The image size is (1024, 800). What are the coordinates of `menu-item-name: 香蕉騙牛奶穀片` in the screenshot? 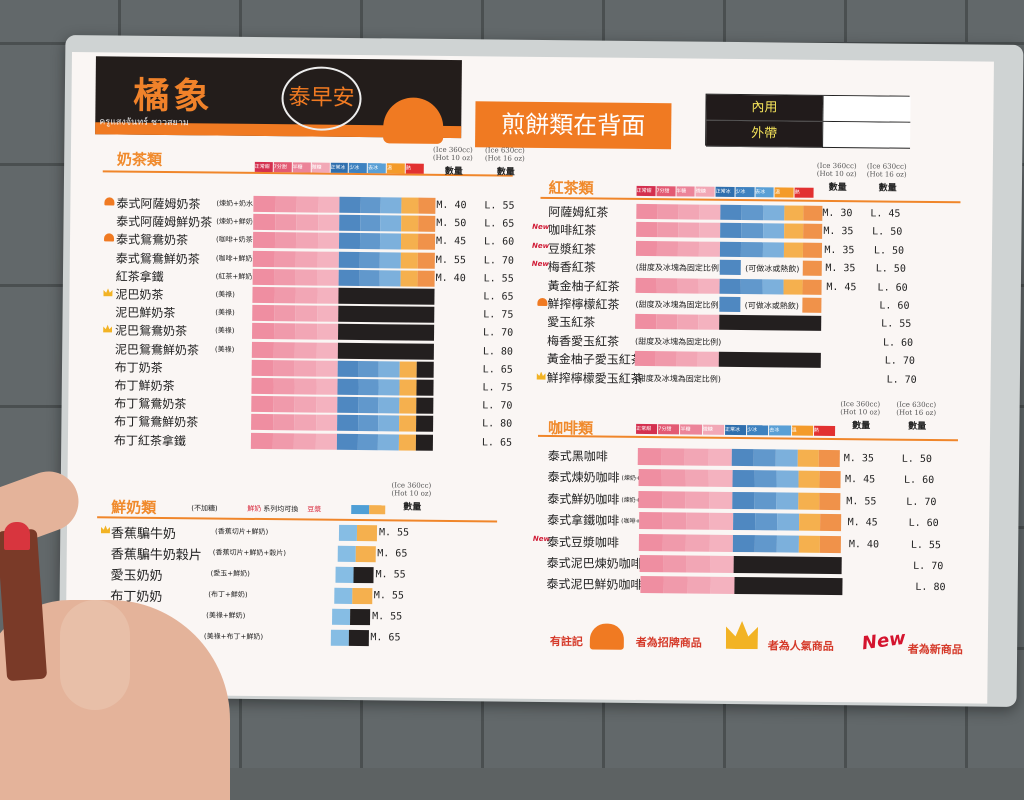 It's located at (156, 555).